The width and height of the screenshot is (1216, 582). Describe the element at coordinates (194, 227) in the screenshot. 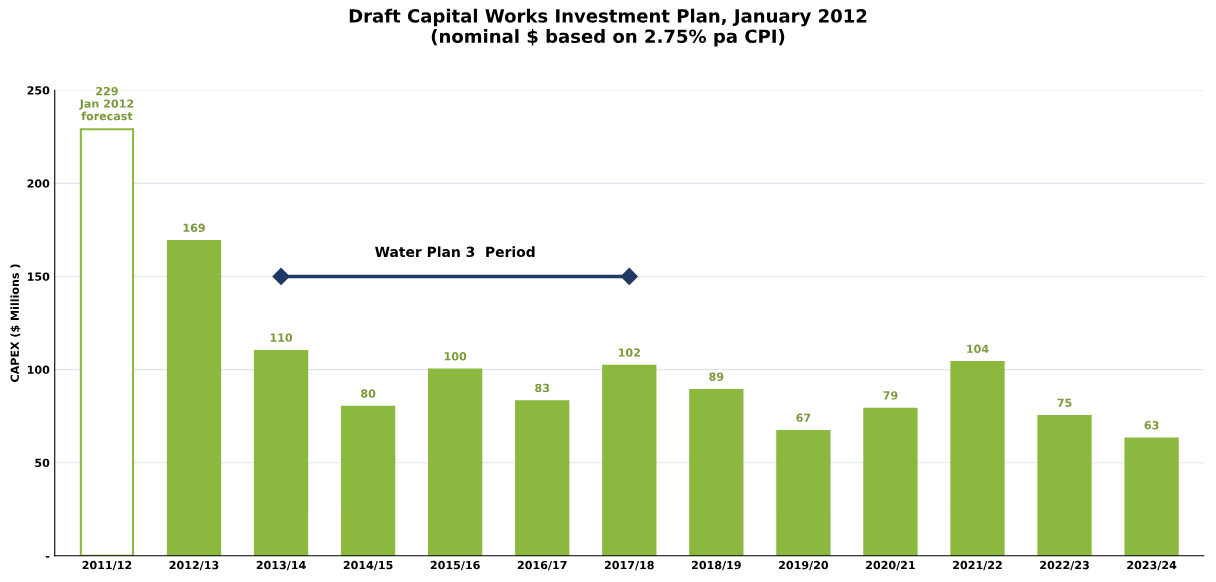

I see `data-label: 169` at that location.